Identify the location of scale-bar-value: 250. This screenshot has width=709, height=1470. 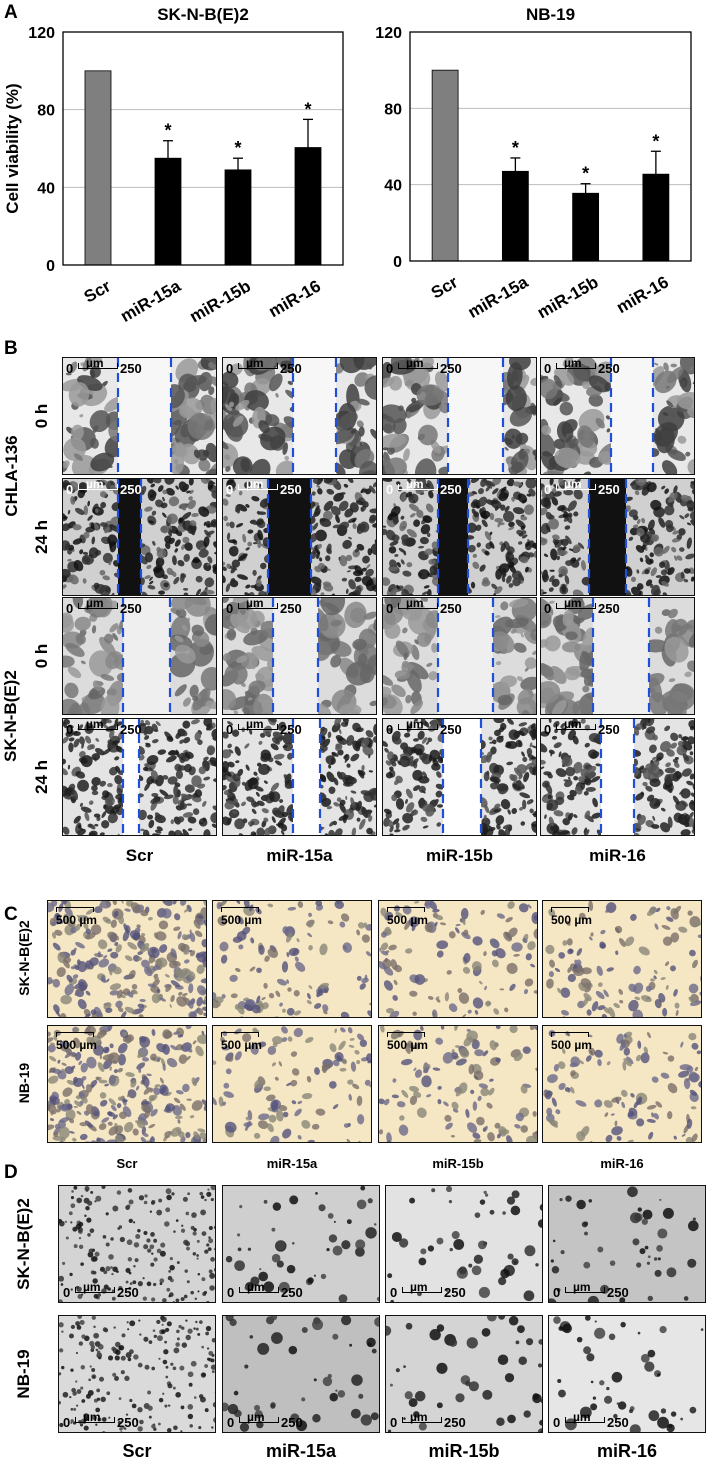
(618, 1422).